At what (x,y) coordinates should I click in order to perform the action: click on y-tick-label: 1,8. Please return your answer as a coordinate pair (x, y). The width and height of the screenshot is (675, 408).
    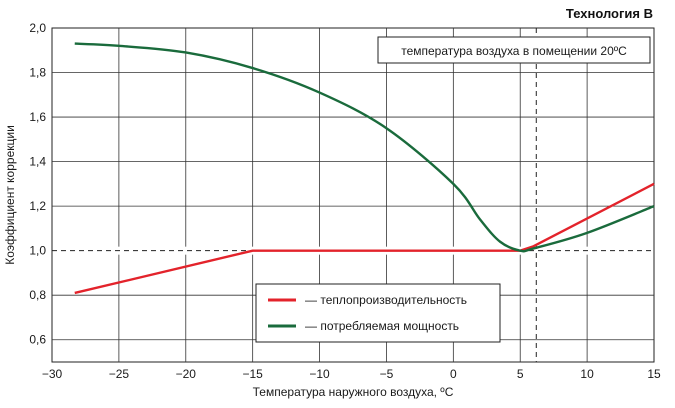
    Looking at the image, I should click on (37, 73).